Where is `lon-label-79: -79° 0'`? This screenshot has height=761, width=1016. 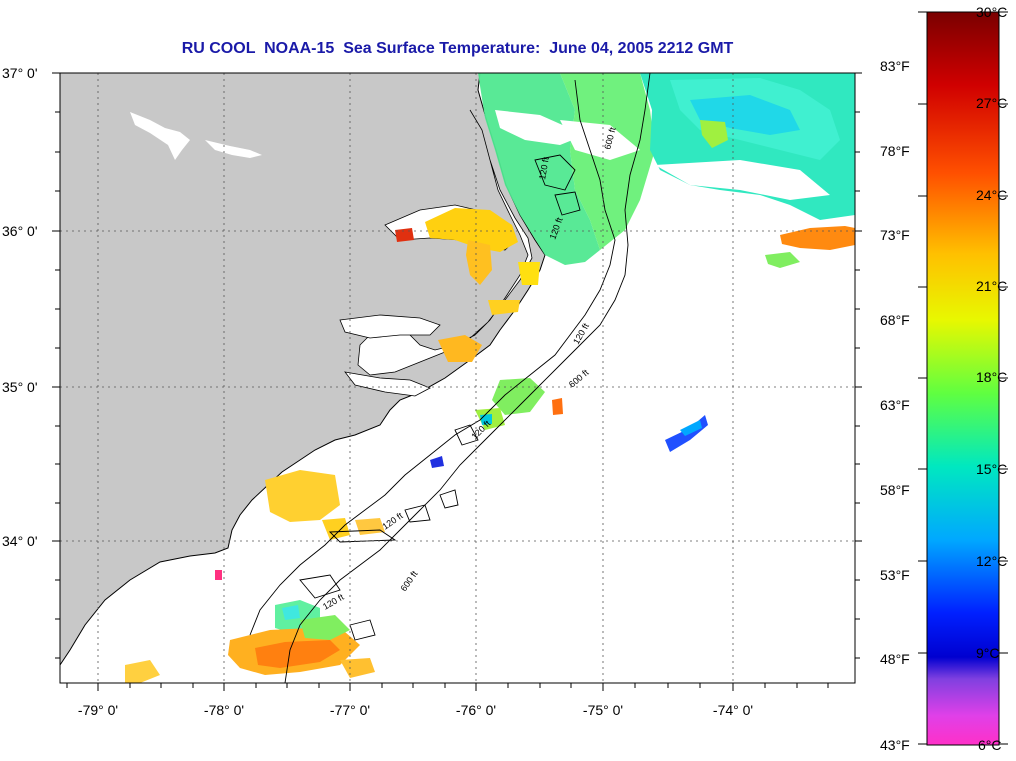
lon-label-79: -79° 0' is located at coordinates (98, 710).